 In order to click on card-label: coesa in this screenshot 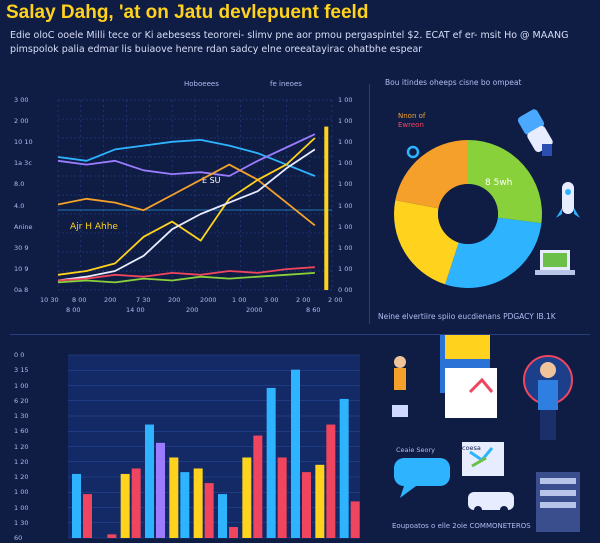, I will do `click(471, 448)`.